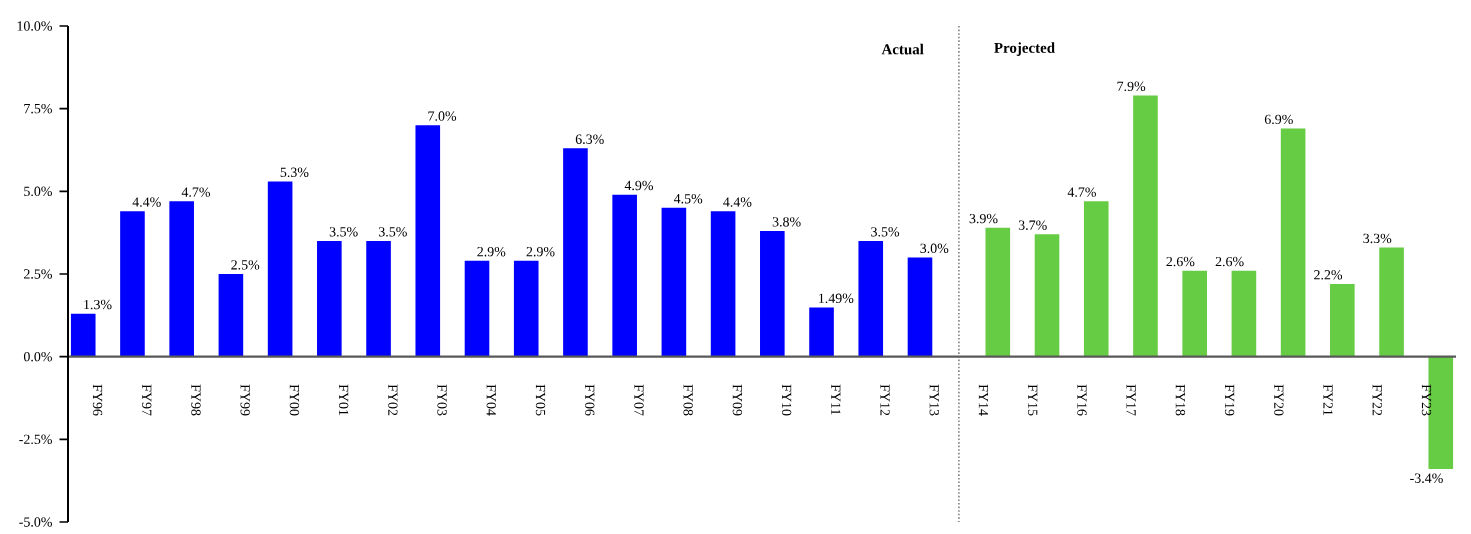 Image resolution: width=1471 pixels, height=534 pixels. Describe the element at coordinates (442, 116) in the screenshot. I see `data-label: 7.0%` at that location.